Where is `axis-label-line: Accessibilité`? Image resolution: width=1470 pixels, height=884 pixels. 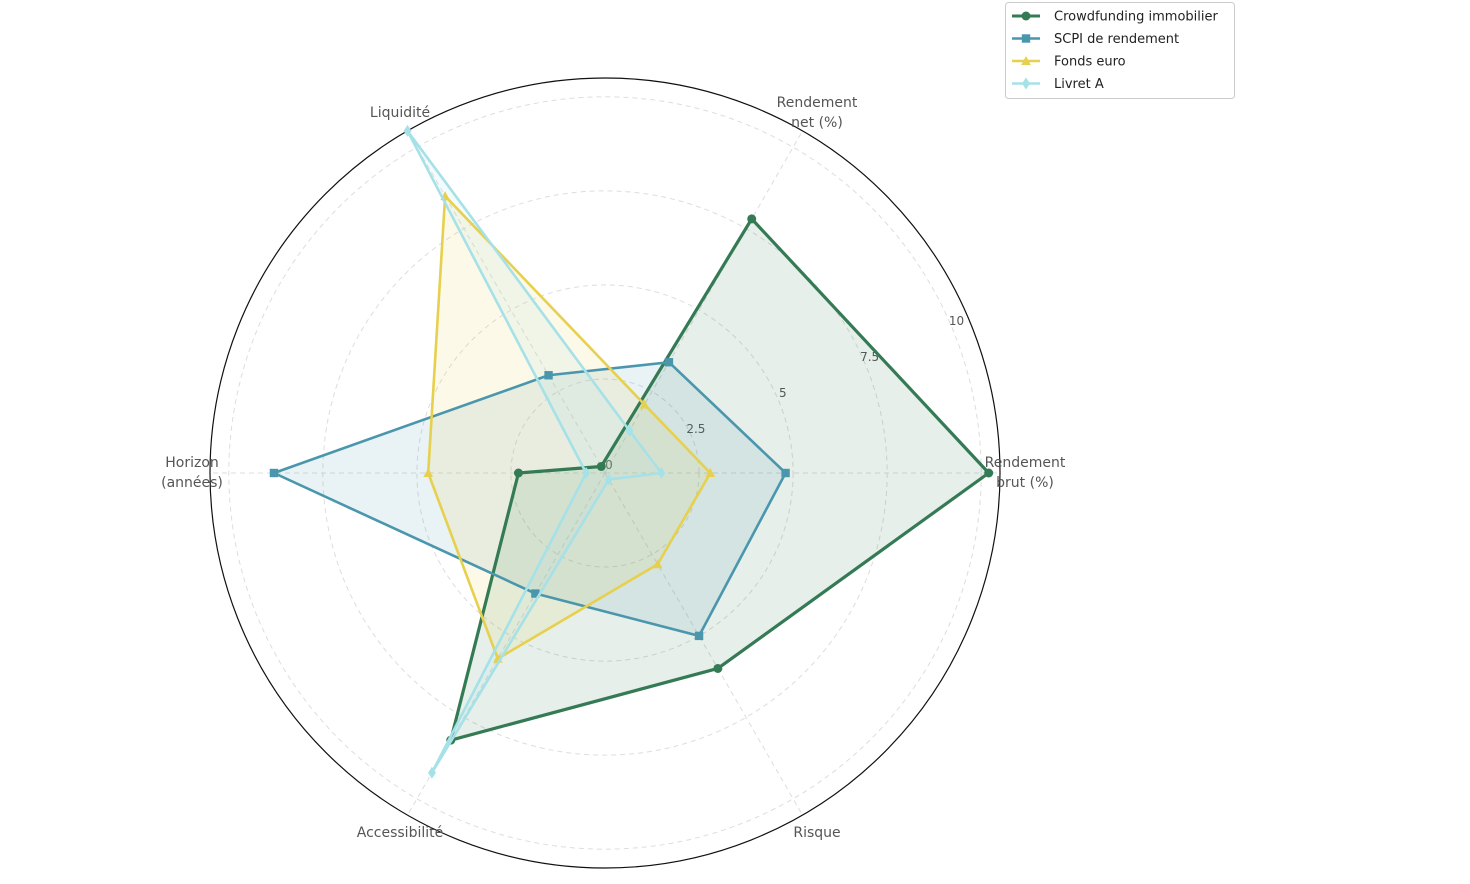 axis-label-line: Accessibilité is located at coordinates (400, 833).